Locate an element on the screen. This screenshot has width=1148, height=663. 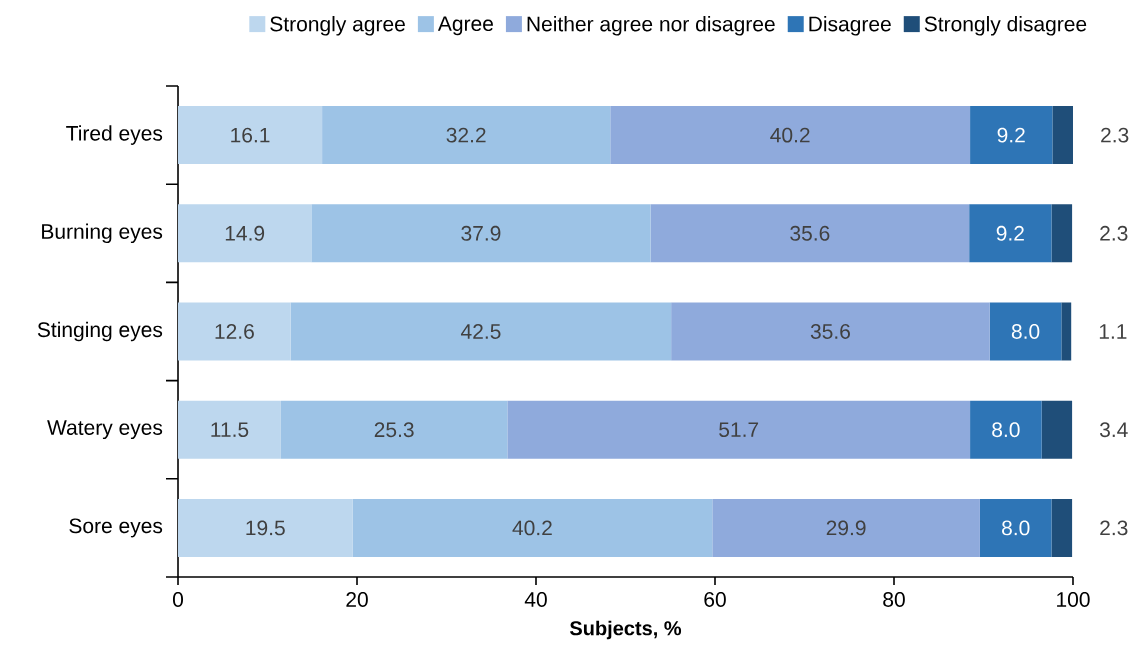
legend-label: Disagree is located at coordinates (850, 26).